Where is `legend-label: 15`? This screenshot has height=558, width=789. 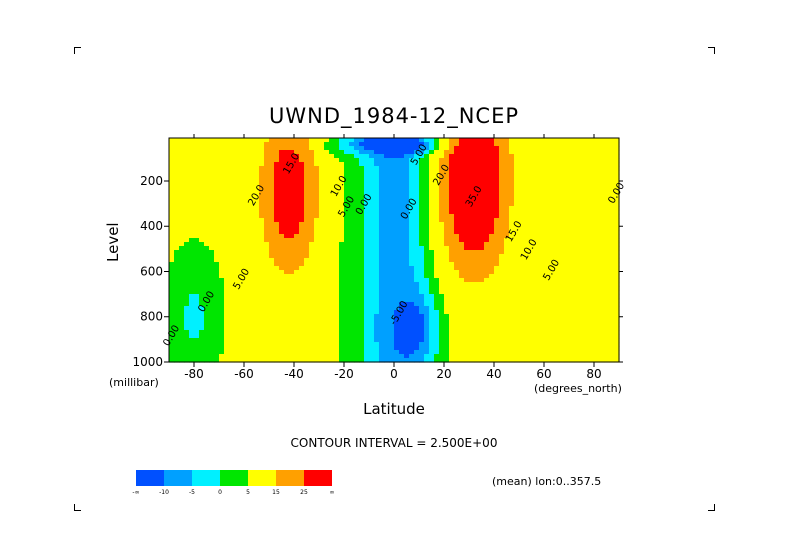
legend-label: 15 is located at coordinates (276, 492).